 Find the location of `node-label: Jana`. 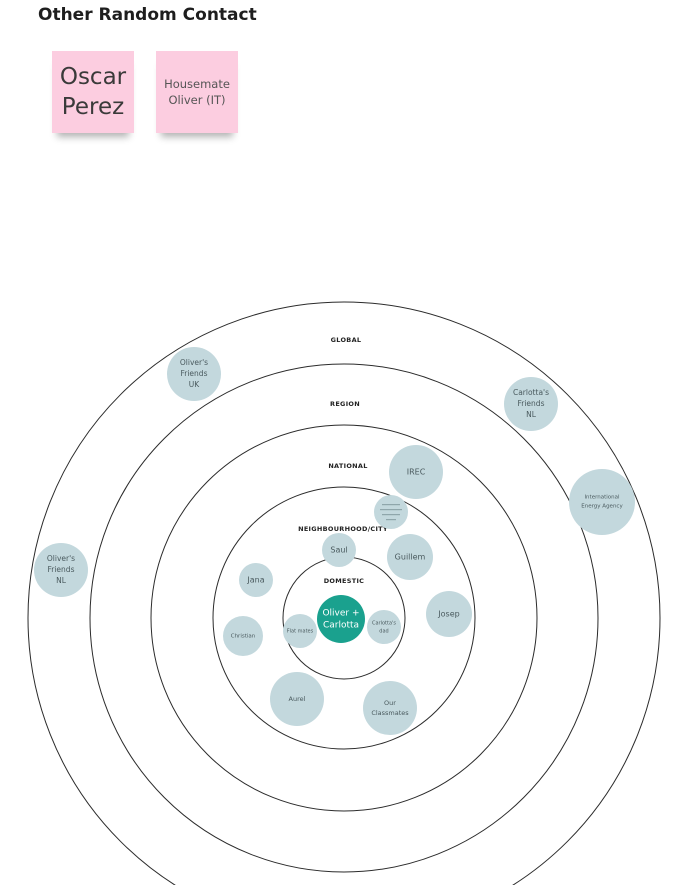

node-label: Jana is located at coordinates (255, 580).